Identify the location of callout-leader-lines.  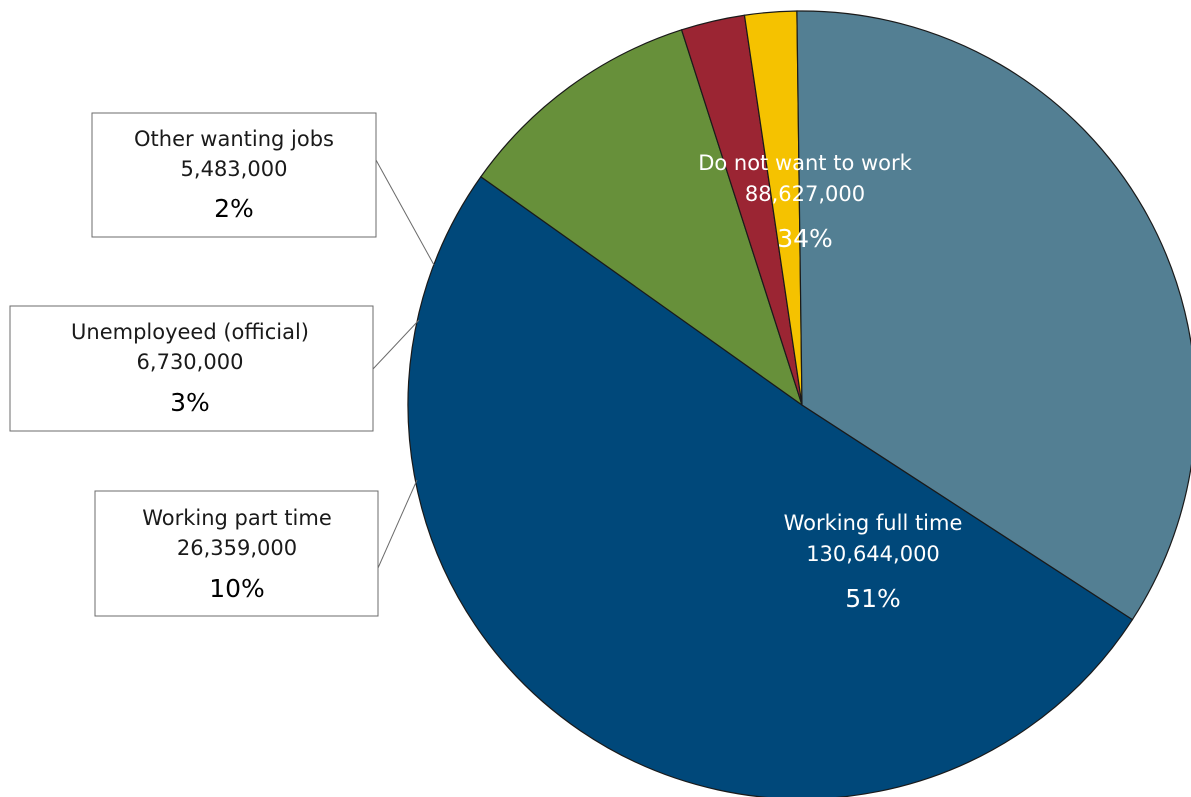
(403, 364).